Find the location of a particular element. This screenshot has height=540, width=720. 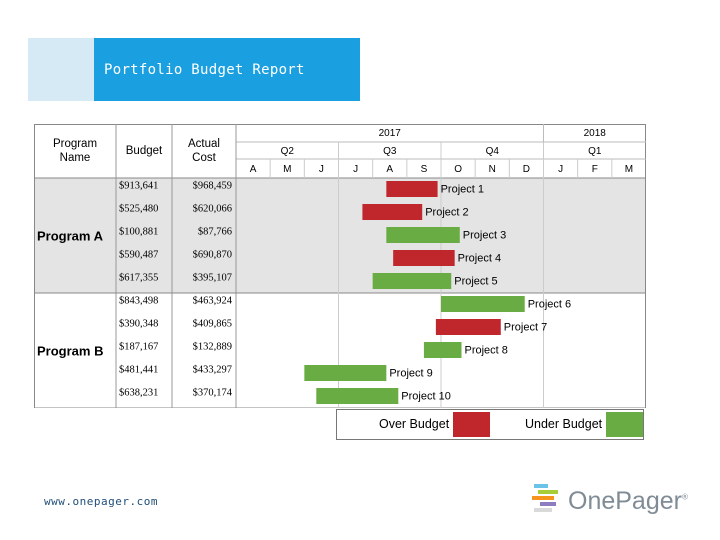

budget-value: $617,355 is located at coordinates (138, 278).